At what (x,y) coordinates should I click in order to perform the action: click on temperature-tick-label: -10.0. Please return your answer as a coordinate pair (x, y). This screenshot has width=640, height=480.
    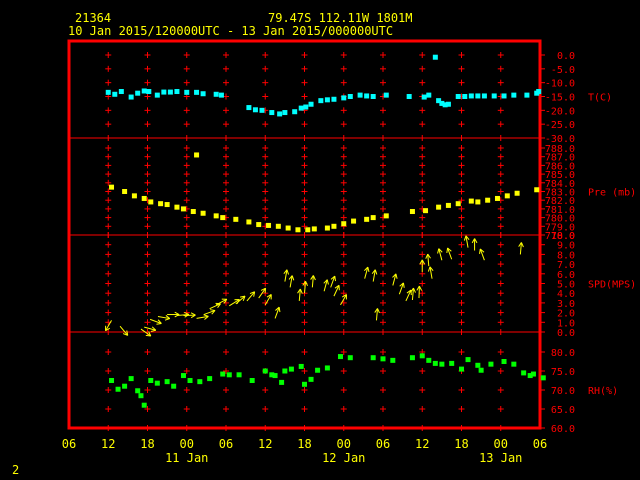
    Looking at the image, I should click on (560, 84).